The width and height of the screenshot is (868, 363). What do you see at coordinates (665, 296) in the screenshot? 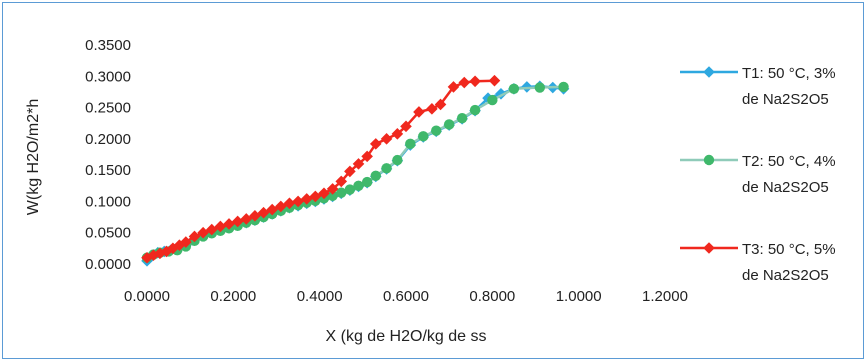
I see `x-tick-label: 1.2000` at bounding box center [665, 296].